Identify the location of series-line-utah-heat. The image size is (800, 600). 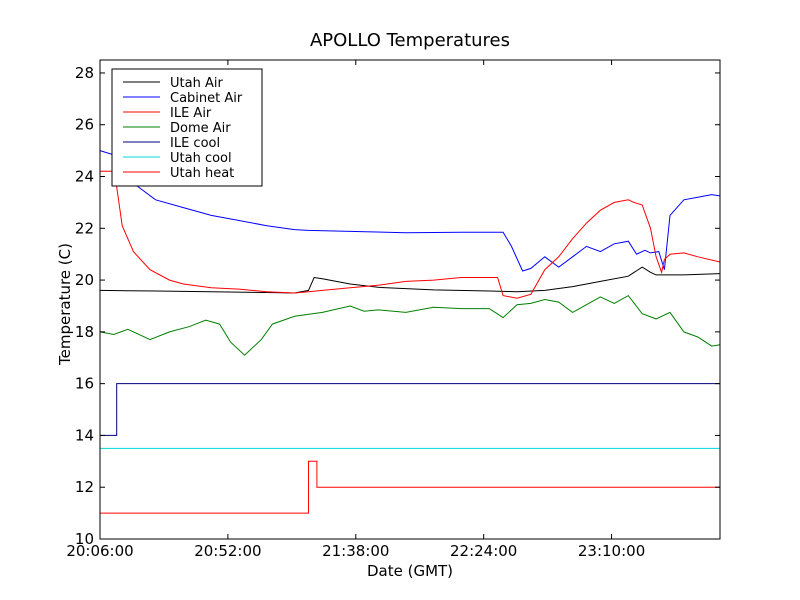
(410, 487).